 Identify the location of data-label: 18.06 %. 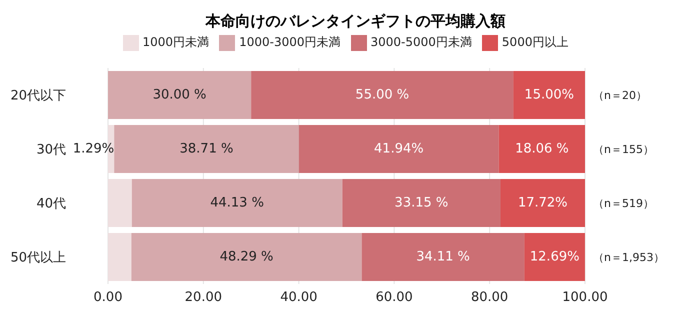
(542, 149).